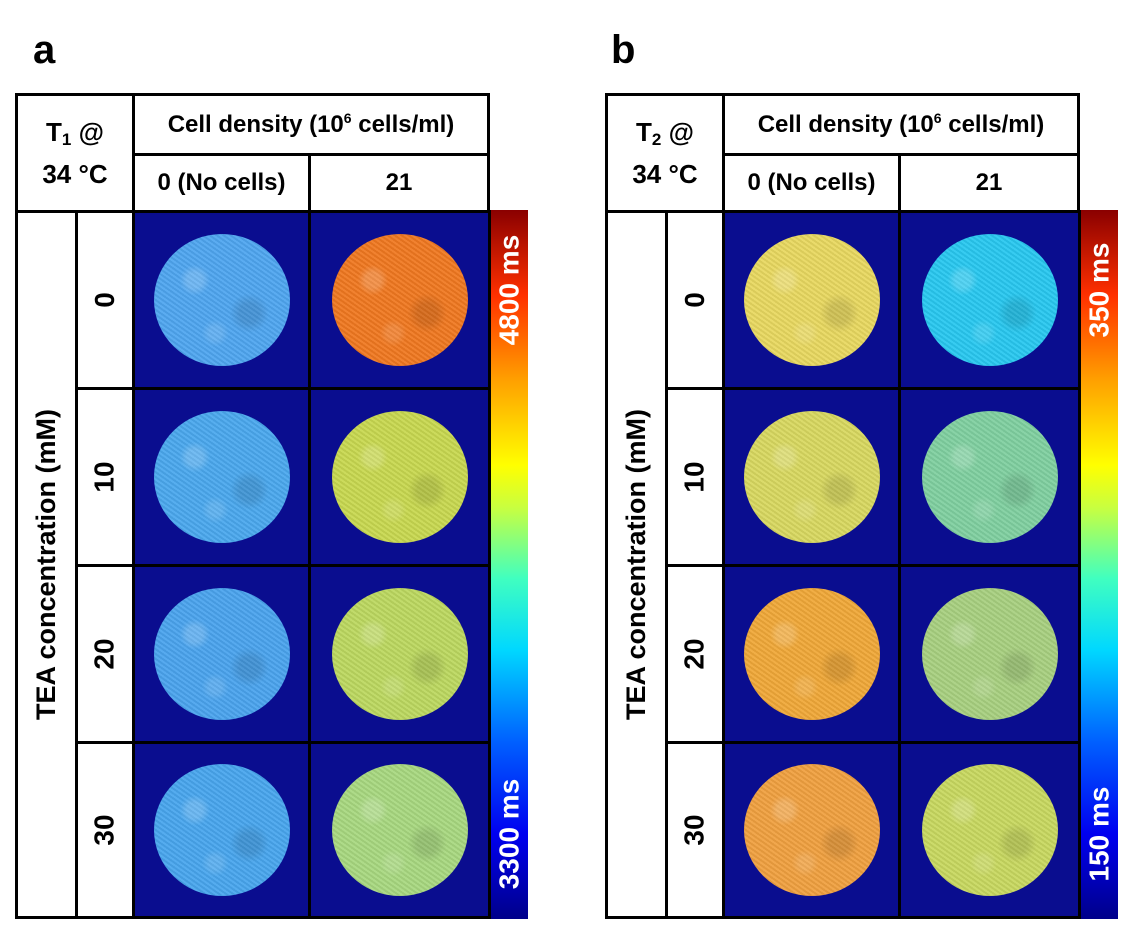 This screenshot has width=1145, height=928. I want to click on colorbar: 350 ms 150 ms, so click(1099, 564).